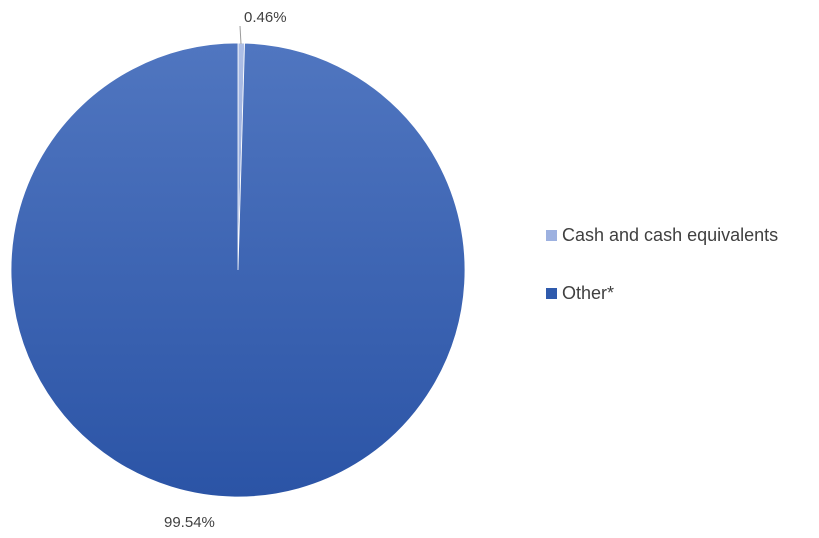 This screenshot has width=819, height=538. Describe the element at coordinates (240, 35) in the screenshot. I see `leader-line-cash` at that location.